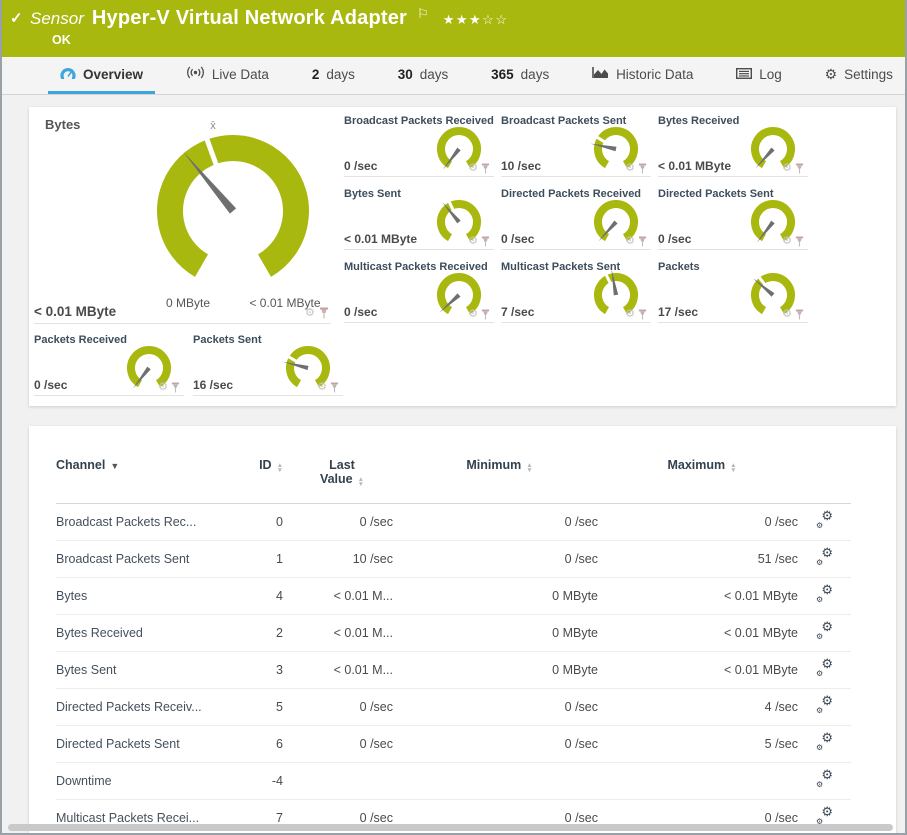  Describe the element at coordinates (143, 670) in the screenshot. I see `channel-name: Bytes Sent` at that location.